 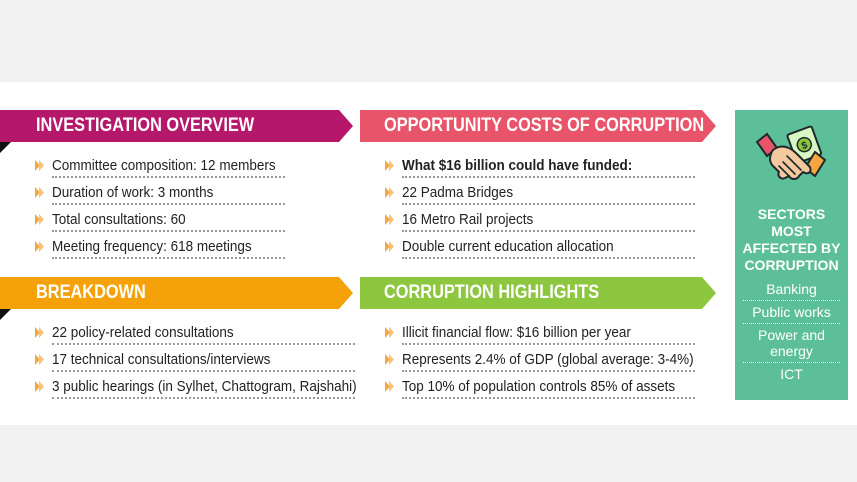 What do you see at coordinates (791, 374) in the screenshot?
I see `sector-item: ICT` at bounding box center [791, 374].